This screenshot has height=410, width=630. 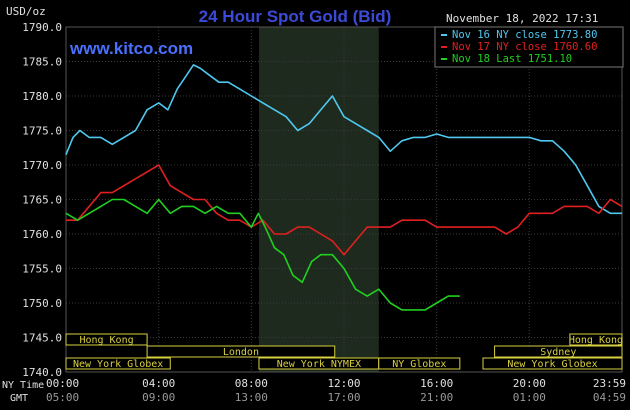 What do you see at coordinates (42, 27) in the screenshot?
I see `y-tick-label: 1790.0` at bounding box center [42, 27].